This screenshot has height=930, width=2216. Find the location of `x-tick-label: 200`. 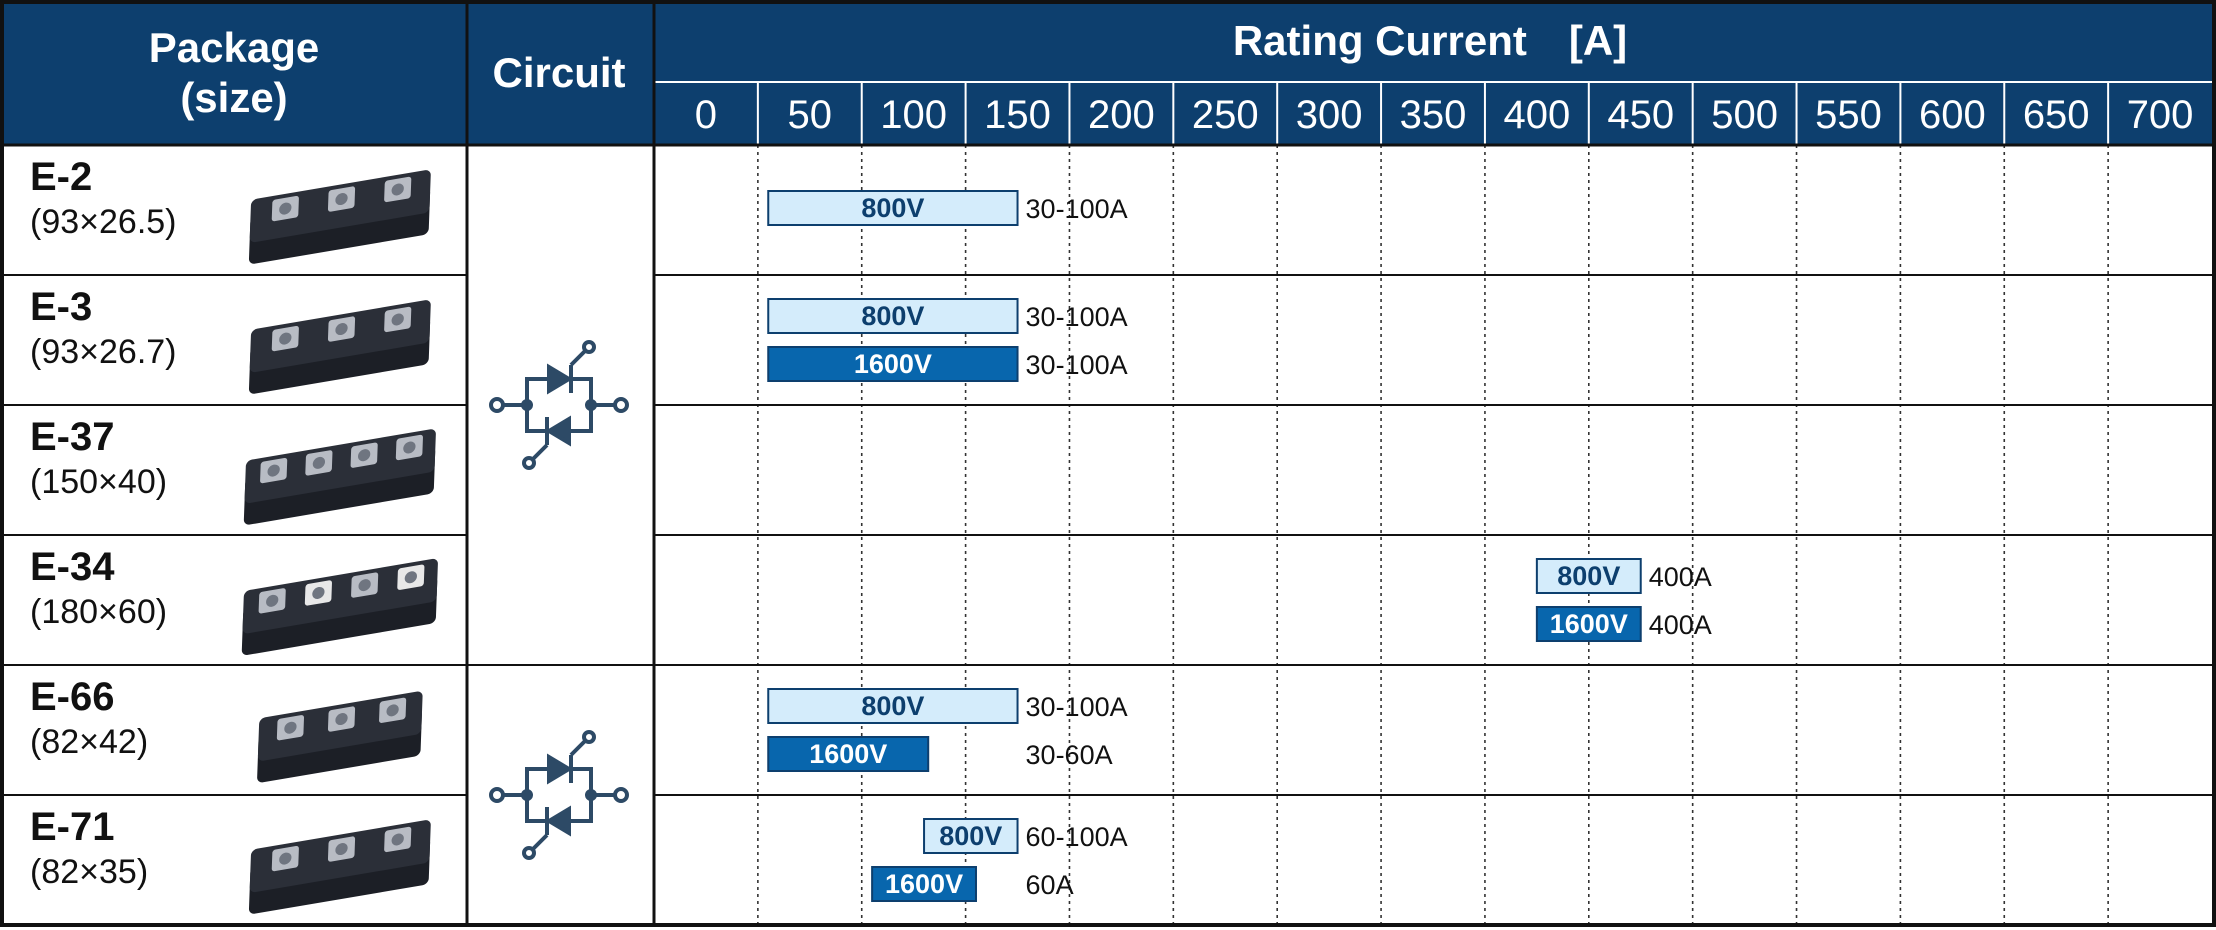

x-tick-label: 200 is located at coordinates (1121, 115).